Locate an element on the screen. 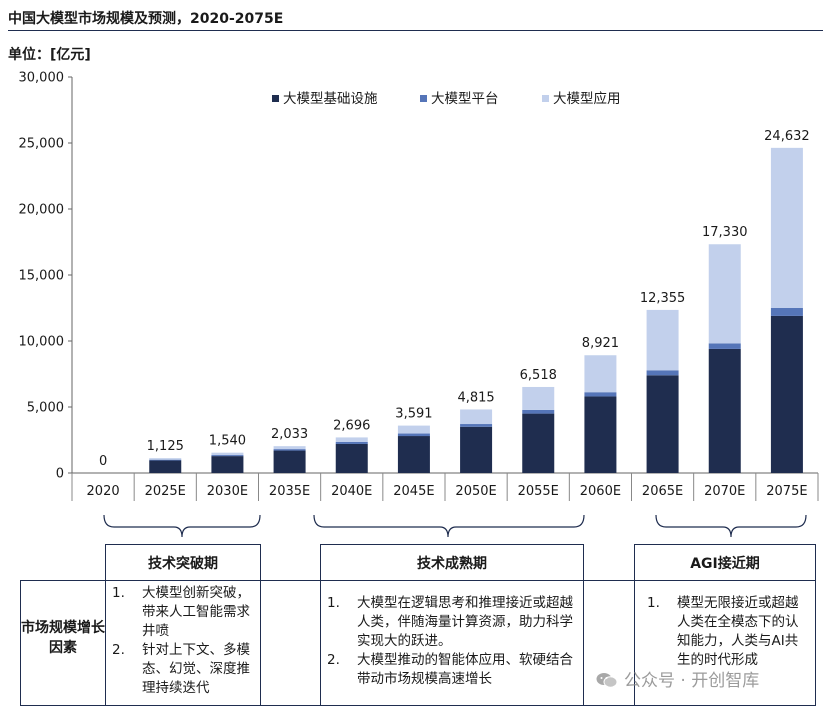  y-axis: 0 5,000 10,000 15,000 20,000 25,000 30,000 is located at coordinates (46, 276).